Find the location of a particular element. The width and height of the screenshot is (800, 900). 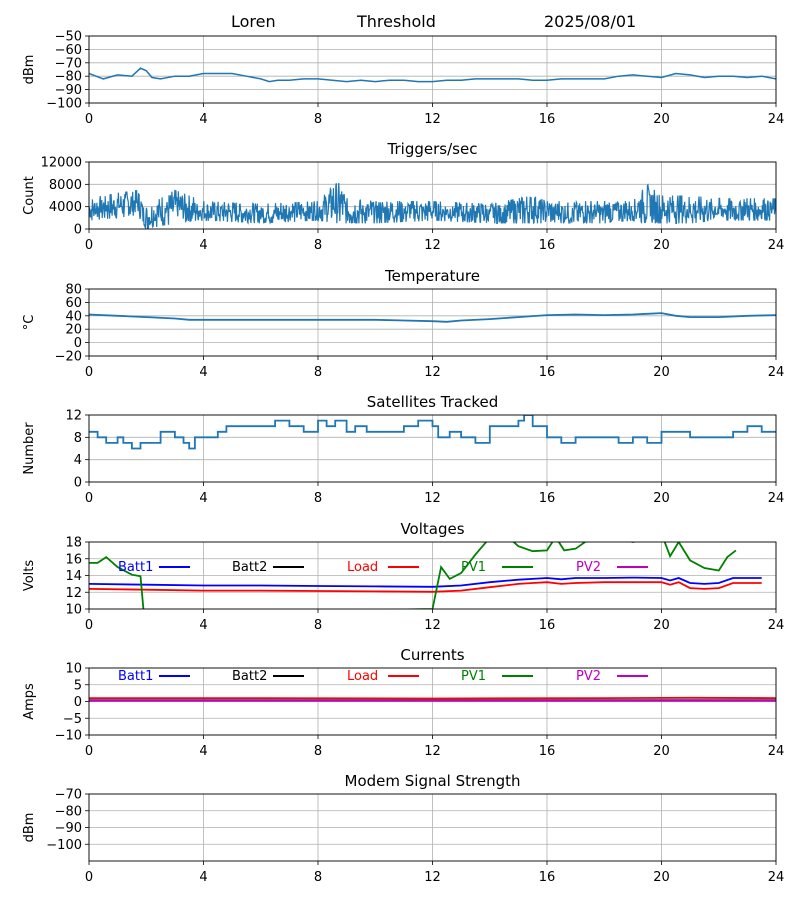

legend-label-pv1: PV1 is located at coordinates (473, 676).